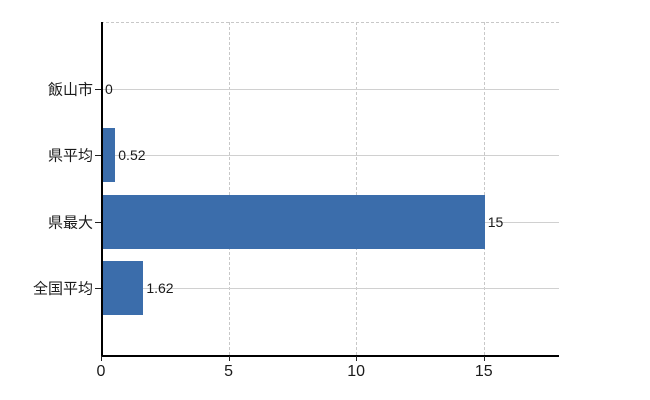 This screenshot has width=650, height=400. Describe the element at coordinates (330, 22) in the screenshot. I see `plot-top-boundary` at that location.